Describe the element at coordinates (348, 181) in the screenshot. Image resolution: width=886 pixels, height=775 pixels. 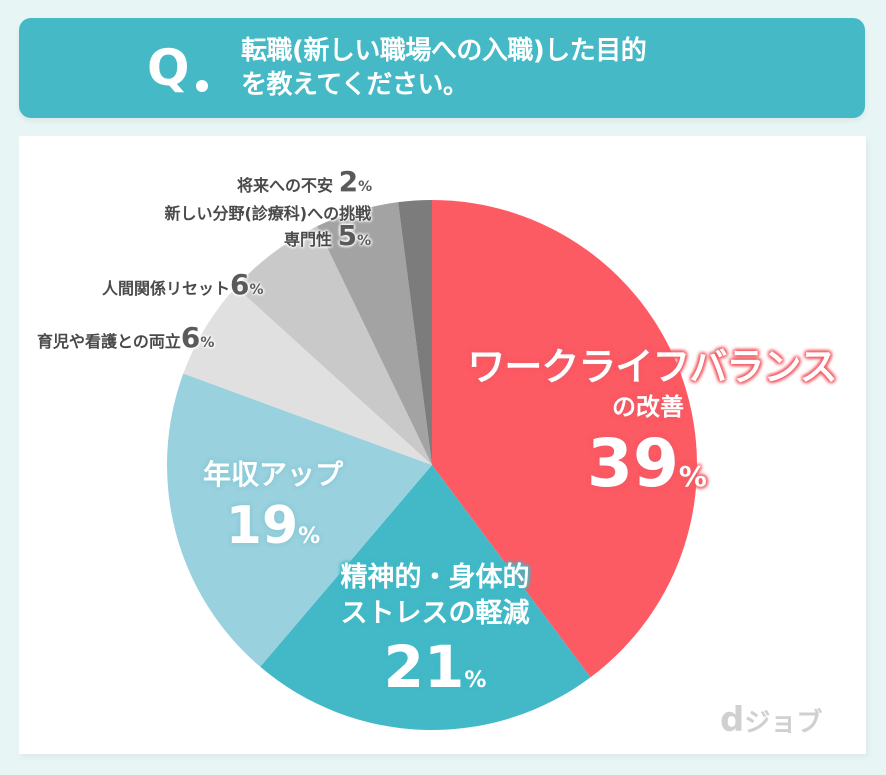
I see `label-value: 2` at that location.